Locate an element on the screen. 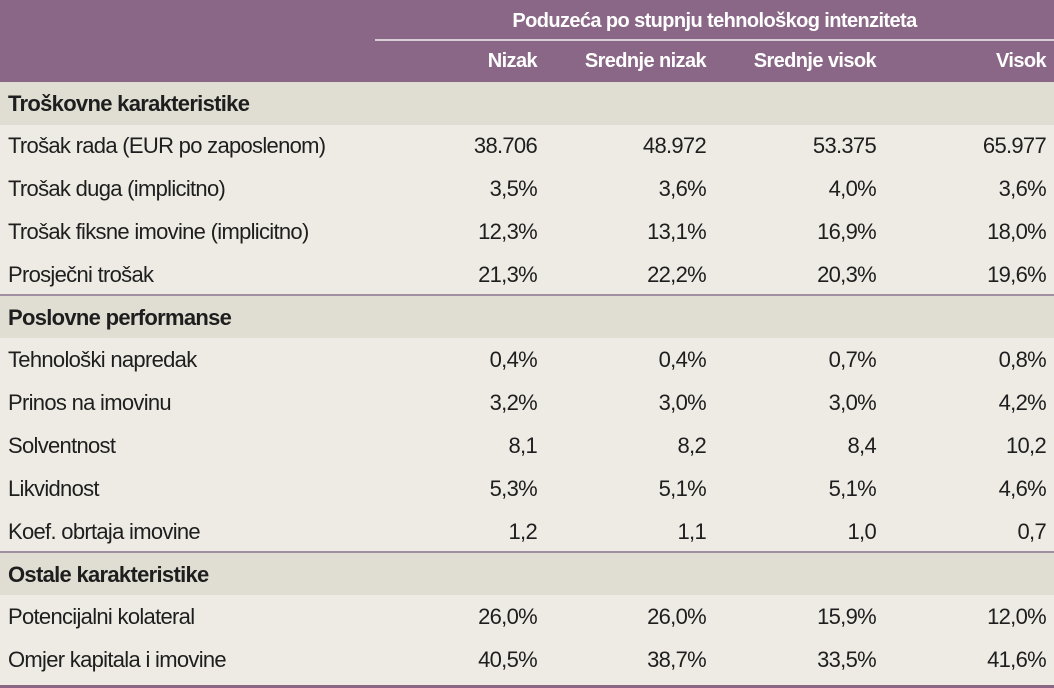 The width and height of the screenshot is (1054, 688). row-label: Potencijalni kolateral is located at coordinates (101, 616).